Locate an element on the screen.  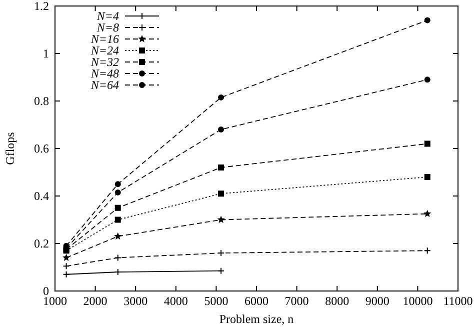
x-tick-label: 9000 is located at coordinates (377, 301).